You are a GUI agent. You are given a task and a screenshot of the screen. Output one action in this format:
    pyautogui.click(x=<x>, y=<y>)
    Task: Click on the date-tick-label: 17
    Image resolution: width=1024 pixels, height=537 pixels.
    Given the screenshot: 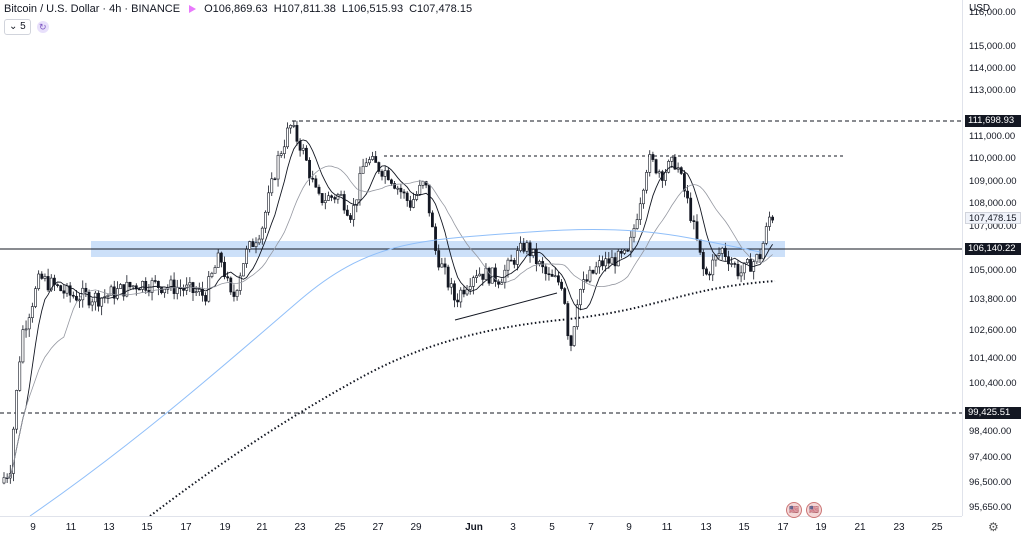 What is the action you would take?
    pyautogui.click(x=783, y=527)
    